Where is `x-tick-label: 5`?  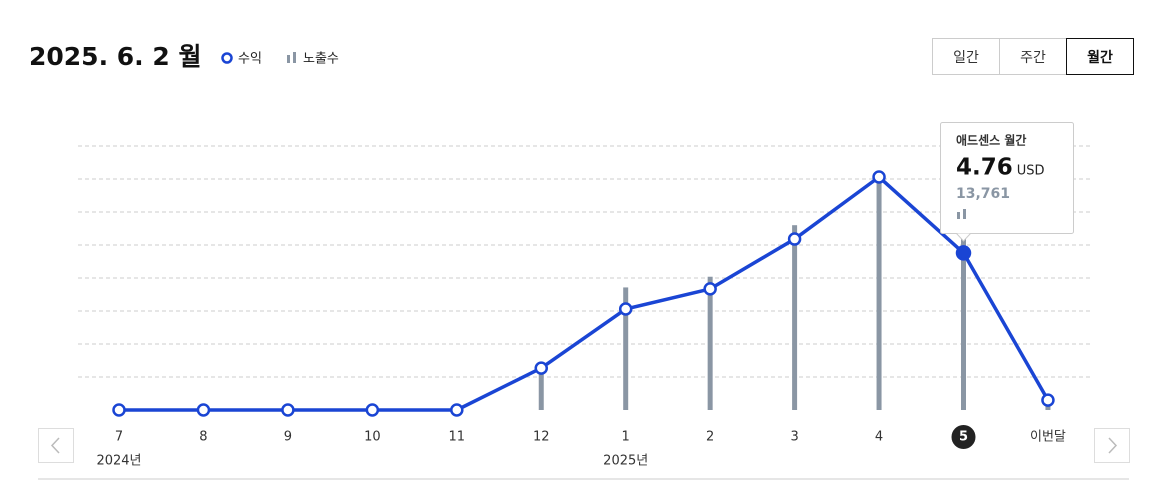 x-tick-label: 5 is located at coordinates (963, 437).